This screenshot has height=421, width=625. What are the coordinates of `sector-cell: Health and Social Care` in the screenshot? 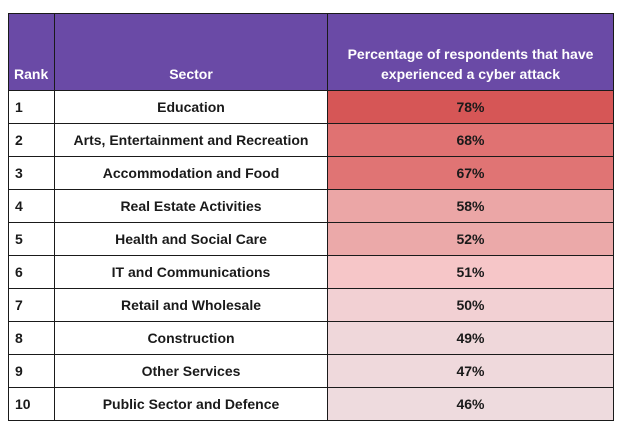 It's located at (191, 239).